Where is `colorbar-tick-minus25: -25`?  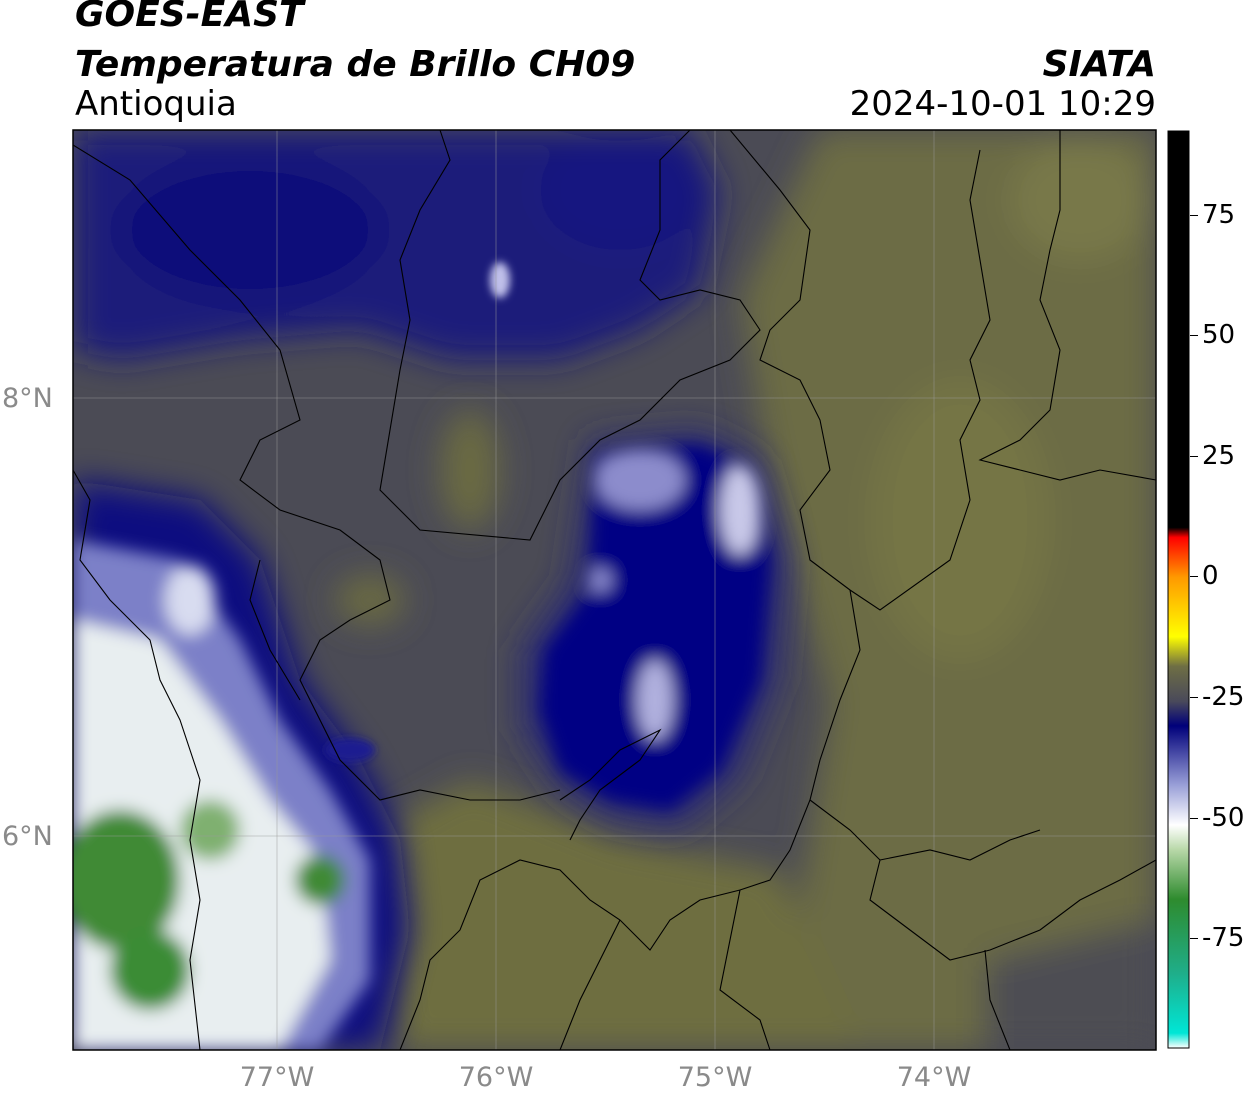
colorbar-tick-minus25: -25 is located at coordinates (1223, 697).